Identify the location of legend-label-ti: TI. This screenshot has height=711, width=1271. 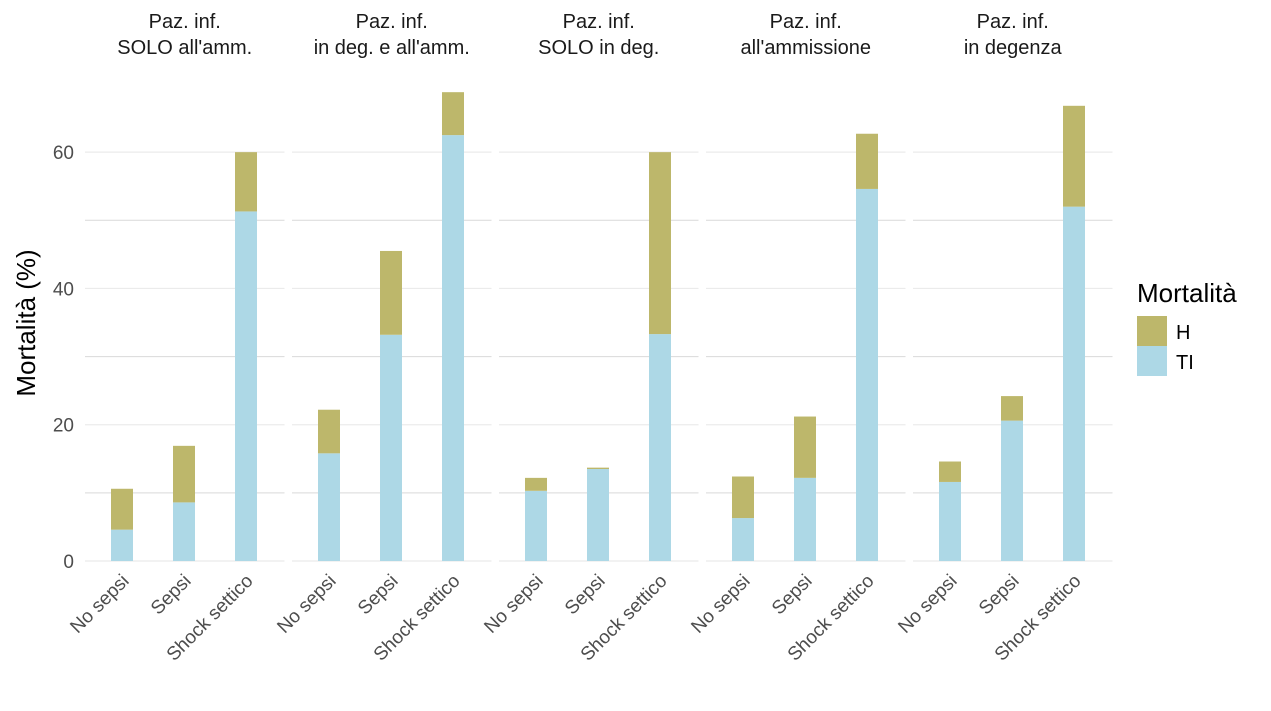
(1185, 363).